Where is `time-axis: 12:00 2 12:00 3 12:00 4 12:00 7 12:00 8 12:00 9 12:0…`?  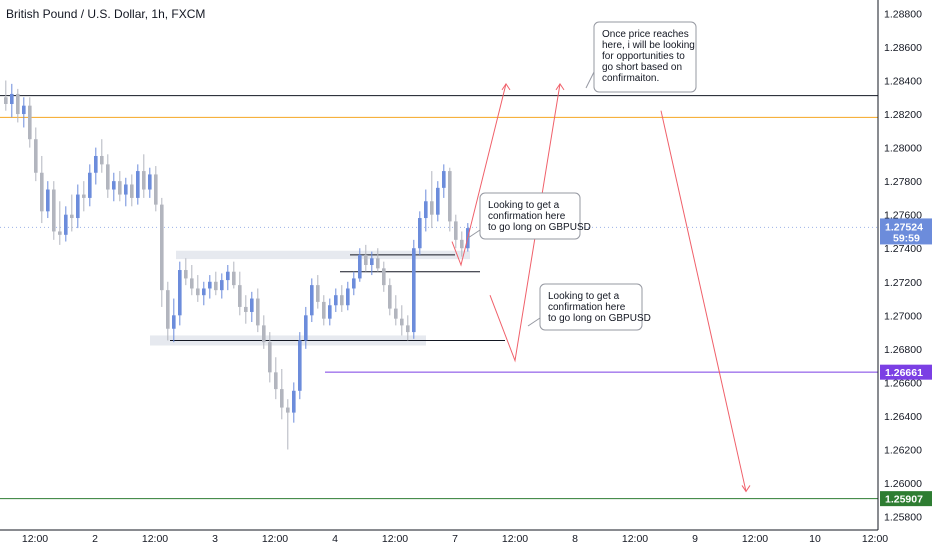 time-axis: 12:00 2 12:00 3 12:00 4 12:00 7 12:00 8 12:00 9 12:0… is located at coordinates (455, 539).